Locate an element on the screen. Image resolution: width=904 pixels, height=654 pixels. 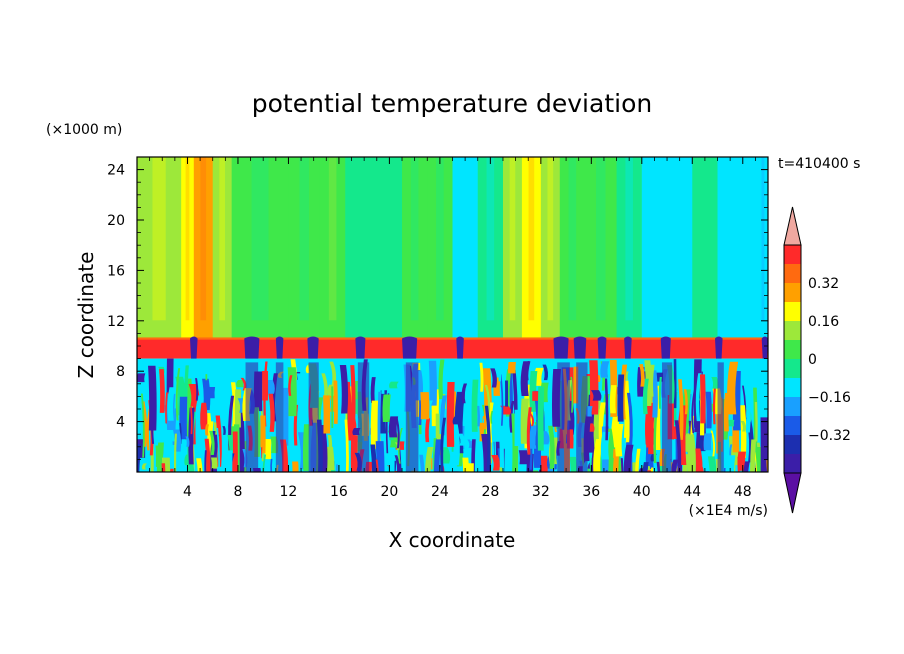
colorbar-frame is located at coordinates (792, 359).